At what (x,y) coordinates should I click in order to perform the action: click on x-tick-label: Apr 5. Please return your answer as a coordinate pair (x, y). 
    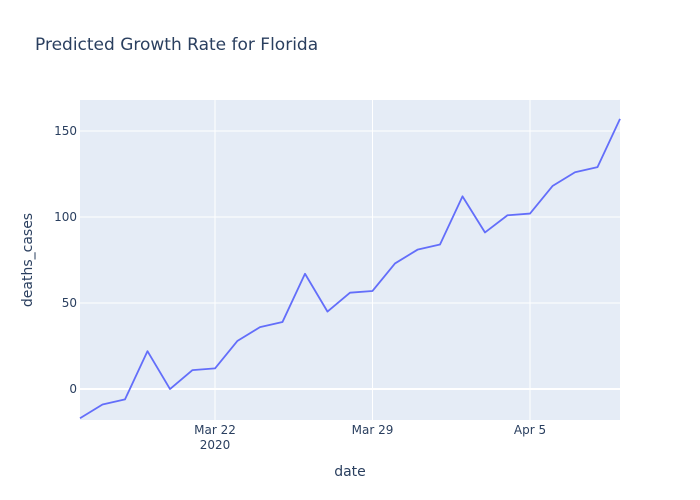
    Looking at the image, I should click on (530, 430).